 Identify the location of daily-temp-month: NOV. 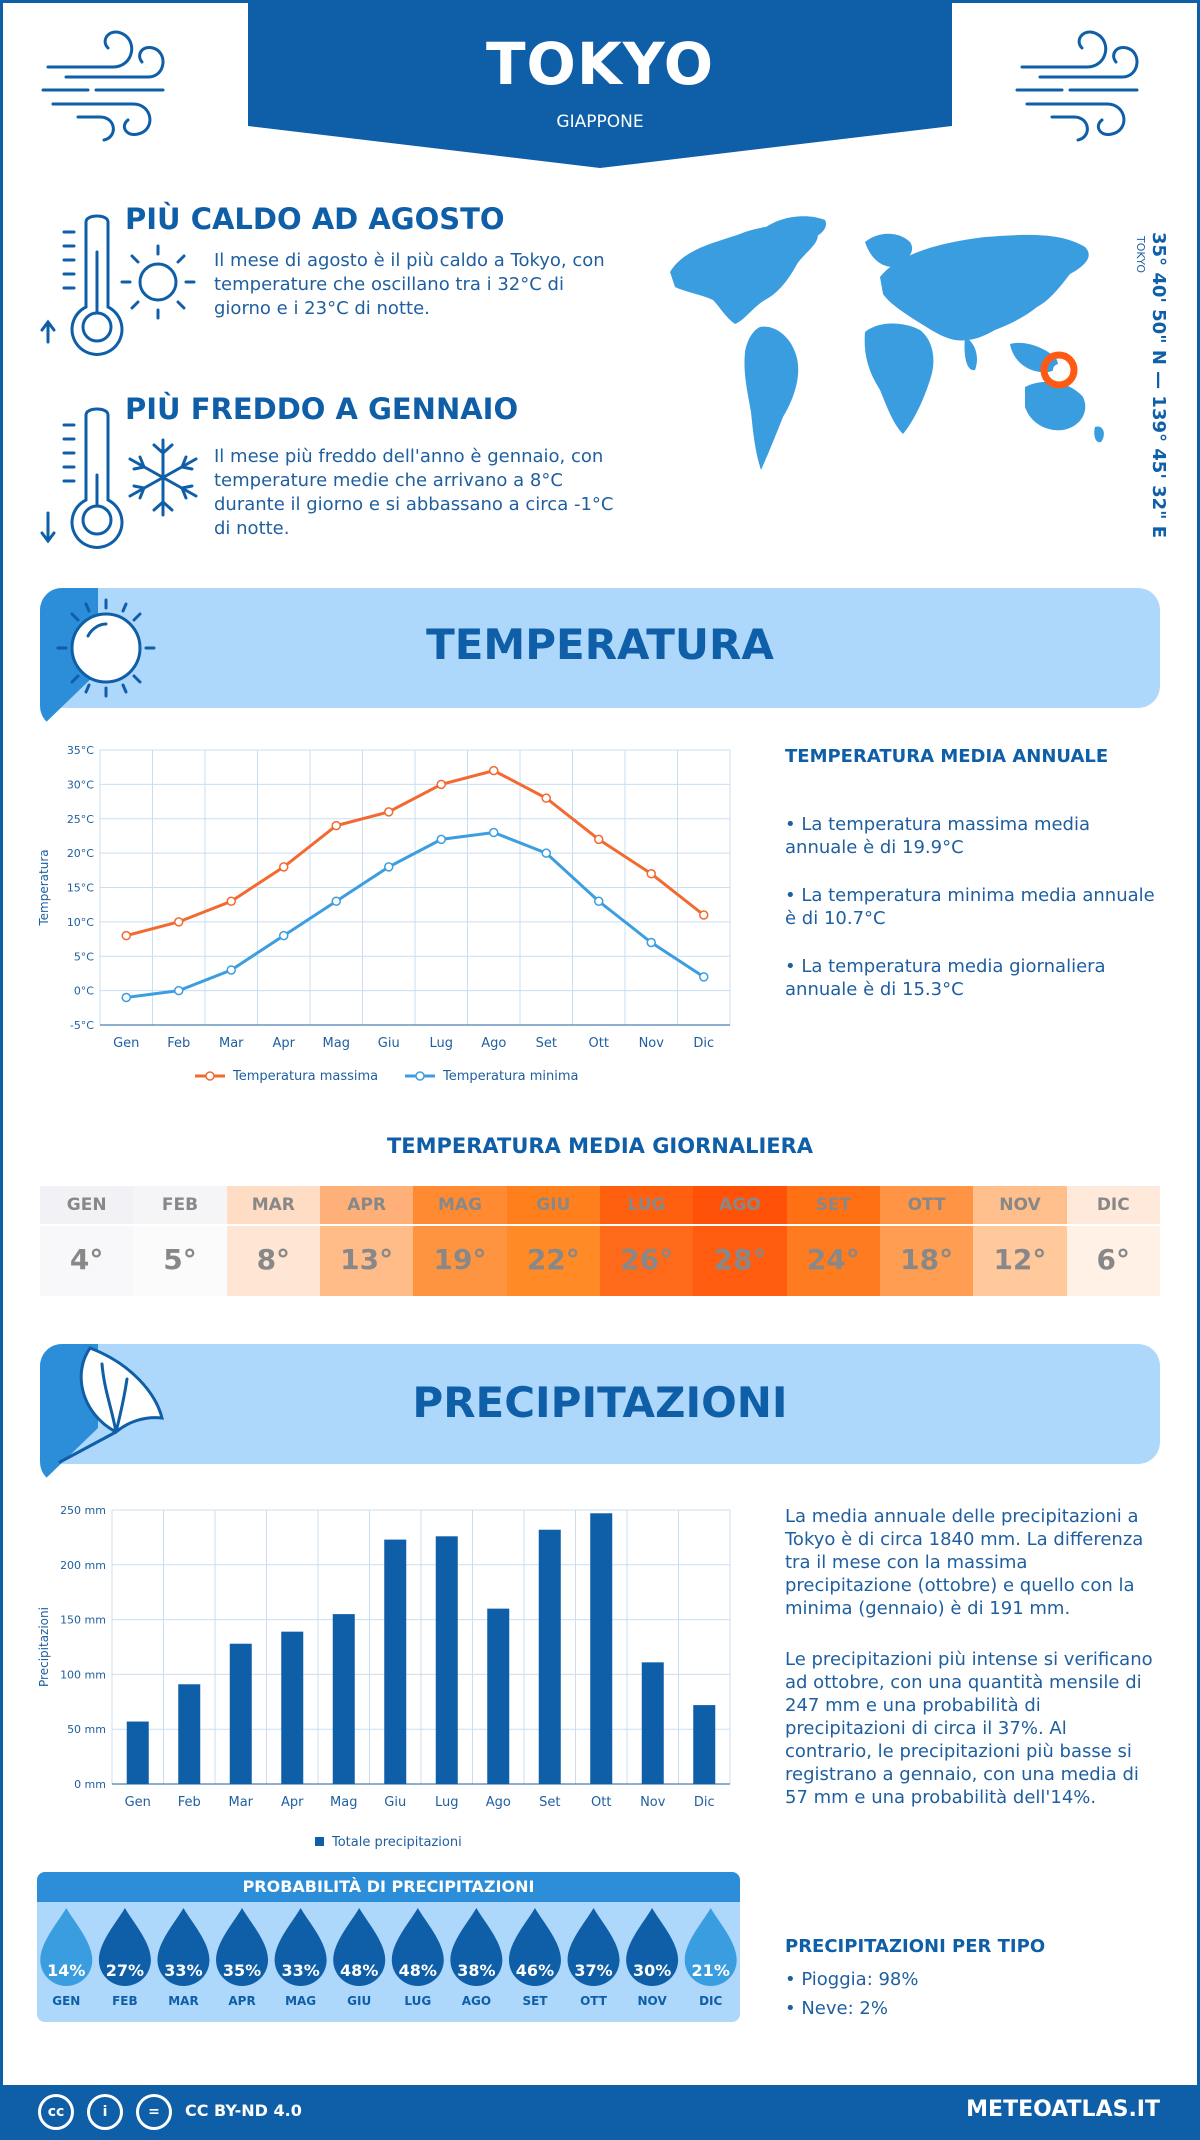
(1020, 1205).